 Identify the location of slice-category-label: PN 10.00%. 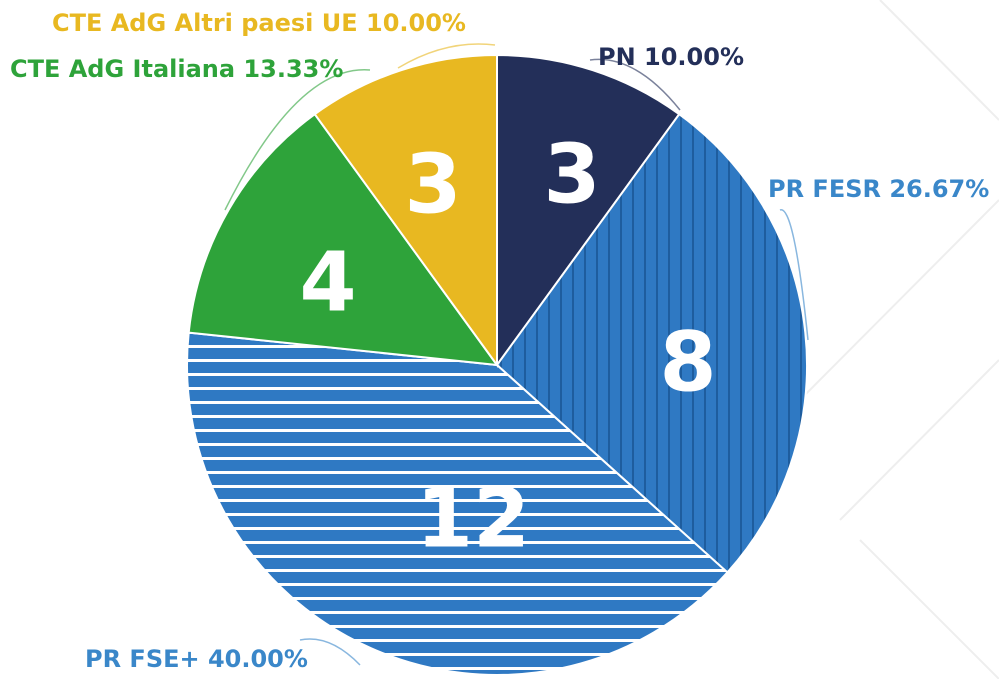
(671, 57).